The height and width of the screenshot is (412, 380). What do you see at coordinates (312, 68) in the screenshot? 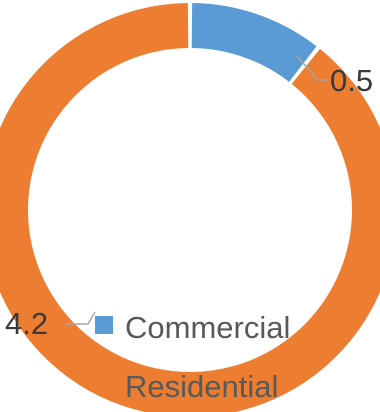
I see `leader-line-commercial` at bounding box center [312, 68].